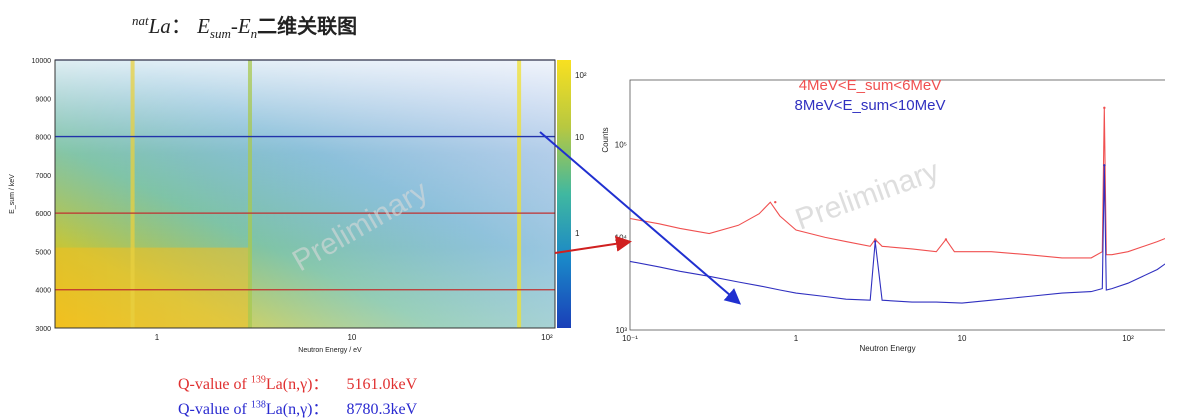  I want to click on x-tick-label: 10⁻¹, so click(630, 338).